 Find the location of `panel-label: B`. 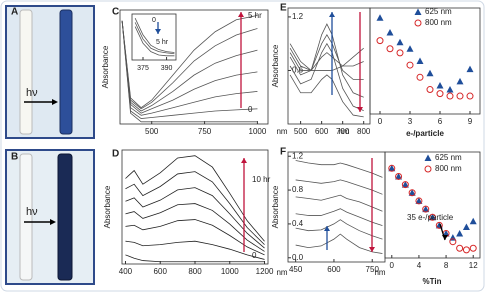

panel-label: B is located at coordinates (14, 157).